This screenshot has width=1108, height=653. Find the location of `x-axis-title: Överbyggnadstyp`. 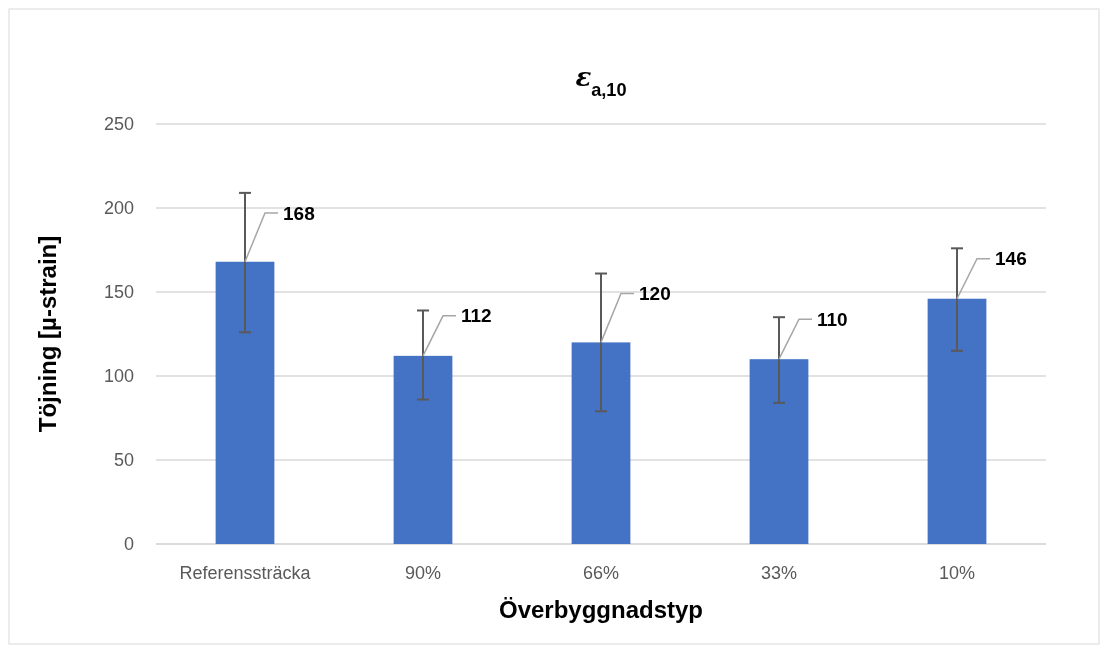

x-axis-title: Överbyggnadstyp is located at coordinates (601, 609).